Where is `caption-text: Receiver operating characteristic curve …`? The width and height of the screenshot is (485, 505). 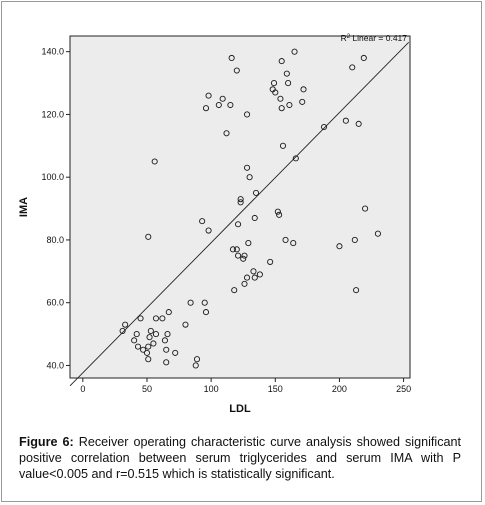 caption-text: Receiver operating characteristic curve … is located at coordinates (240, 458).